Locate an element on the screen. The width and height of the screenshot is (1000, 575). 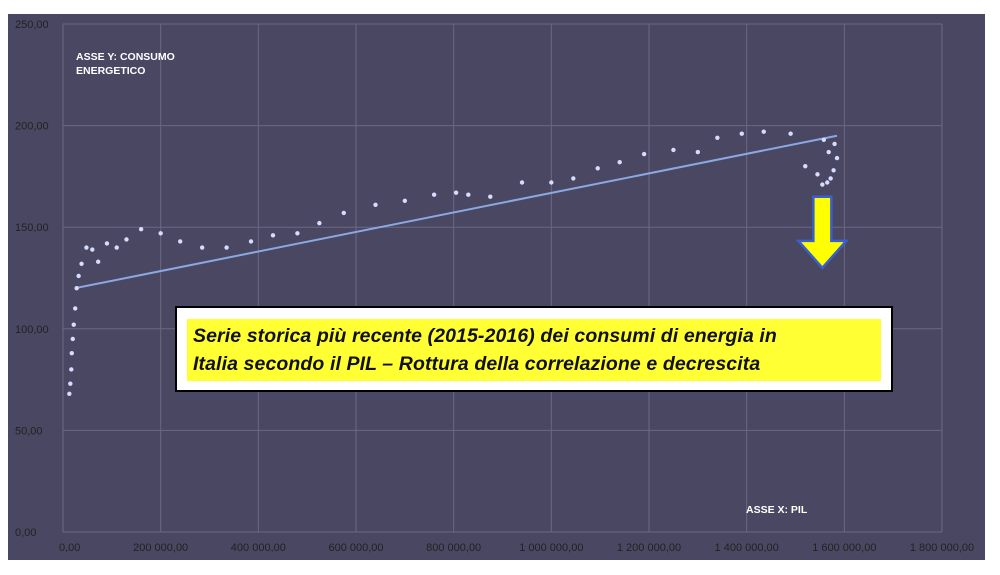
x-tick-label: 0,00 is located at coordinates (69, 548).